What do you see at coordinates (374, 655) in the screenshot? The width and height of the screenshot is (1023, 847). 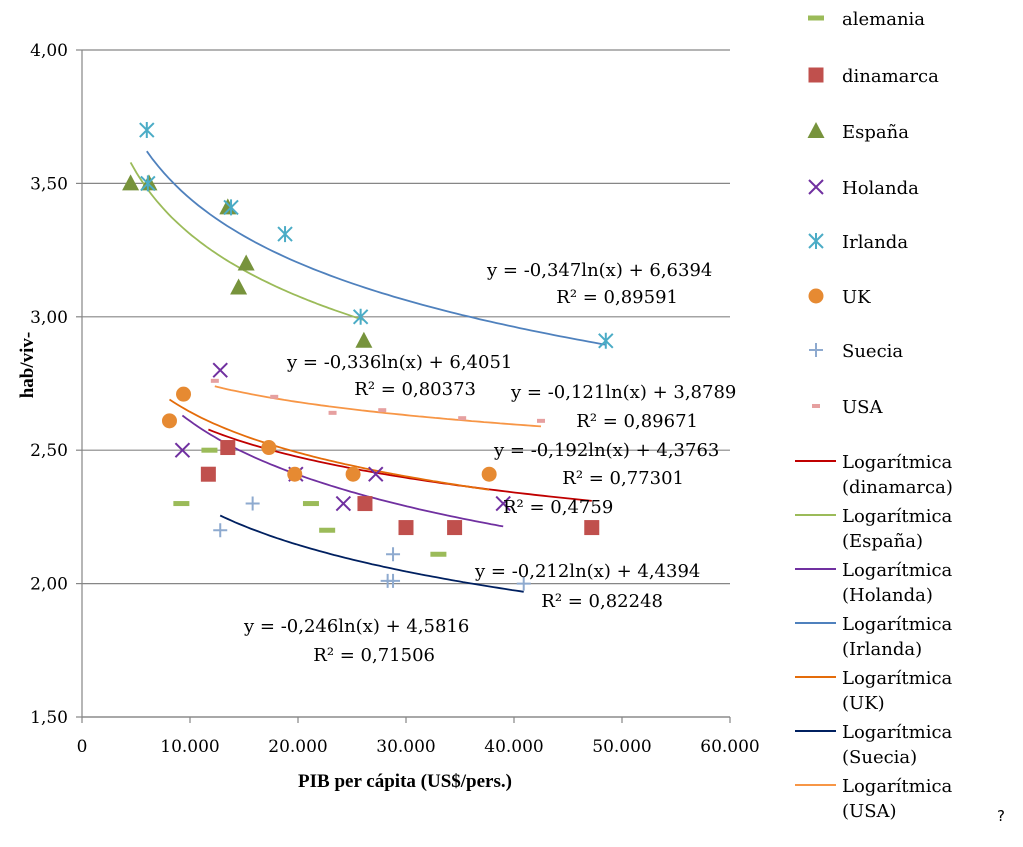 I see `trendline-equation: R² = 0,71506` at bounding box center [374, 655].